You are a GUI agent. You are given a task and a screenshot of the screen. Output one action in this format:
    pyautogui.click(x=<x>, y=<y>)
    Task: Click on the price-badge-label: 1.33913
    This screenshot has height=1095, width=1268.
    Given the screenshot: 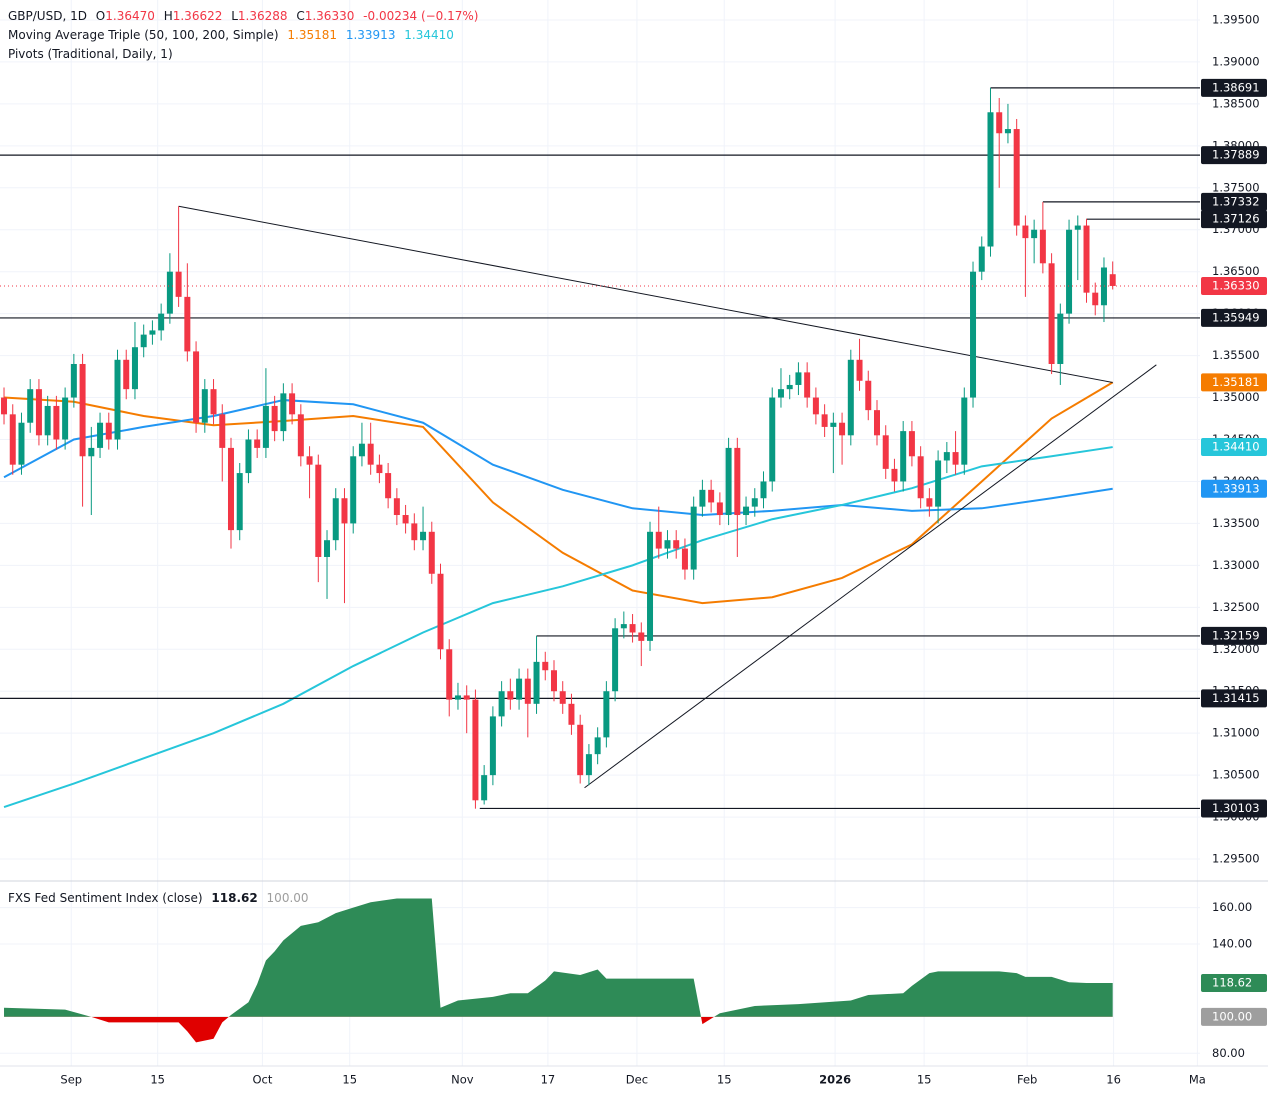 What is the action you would take?
    pyautogui.click(x=1236, y=488)
    